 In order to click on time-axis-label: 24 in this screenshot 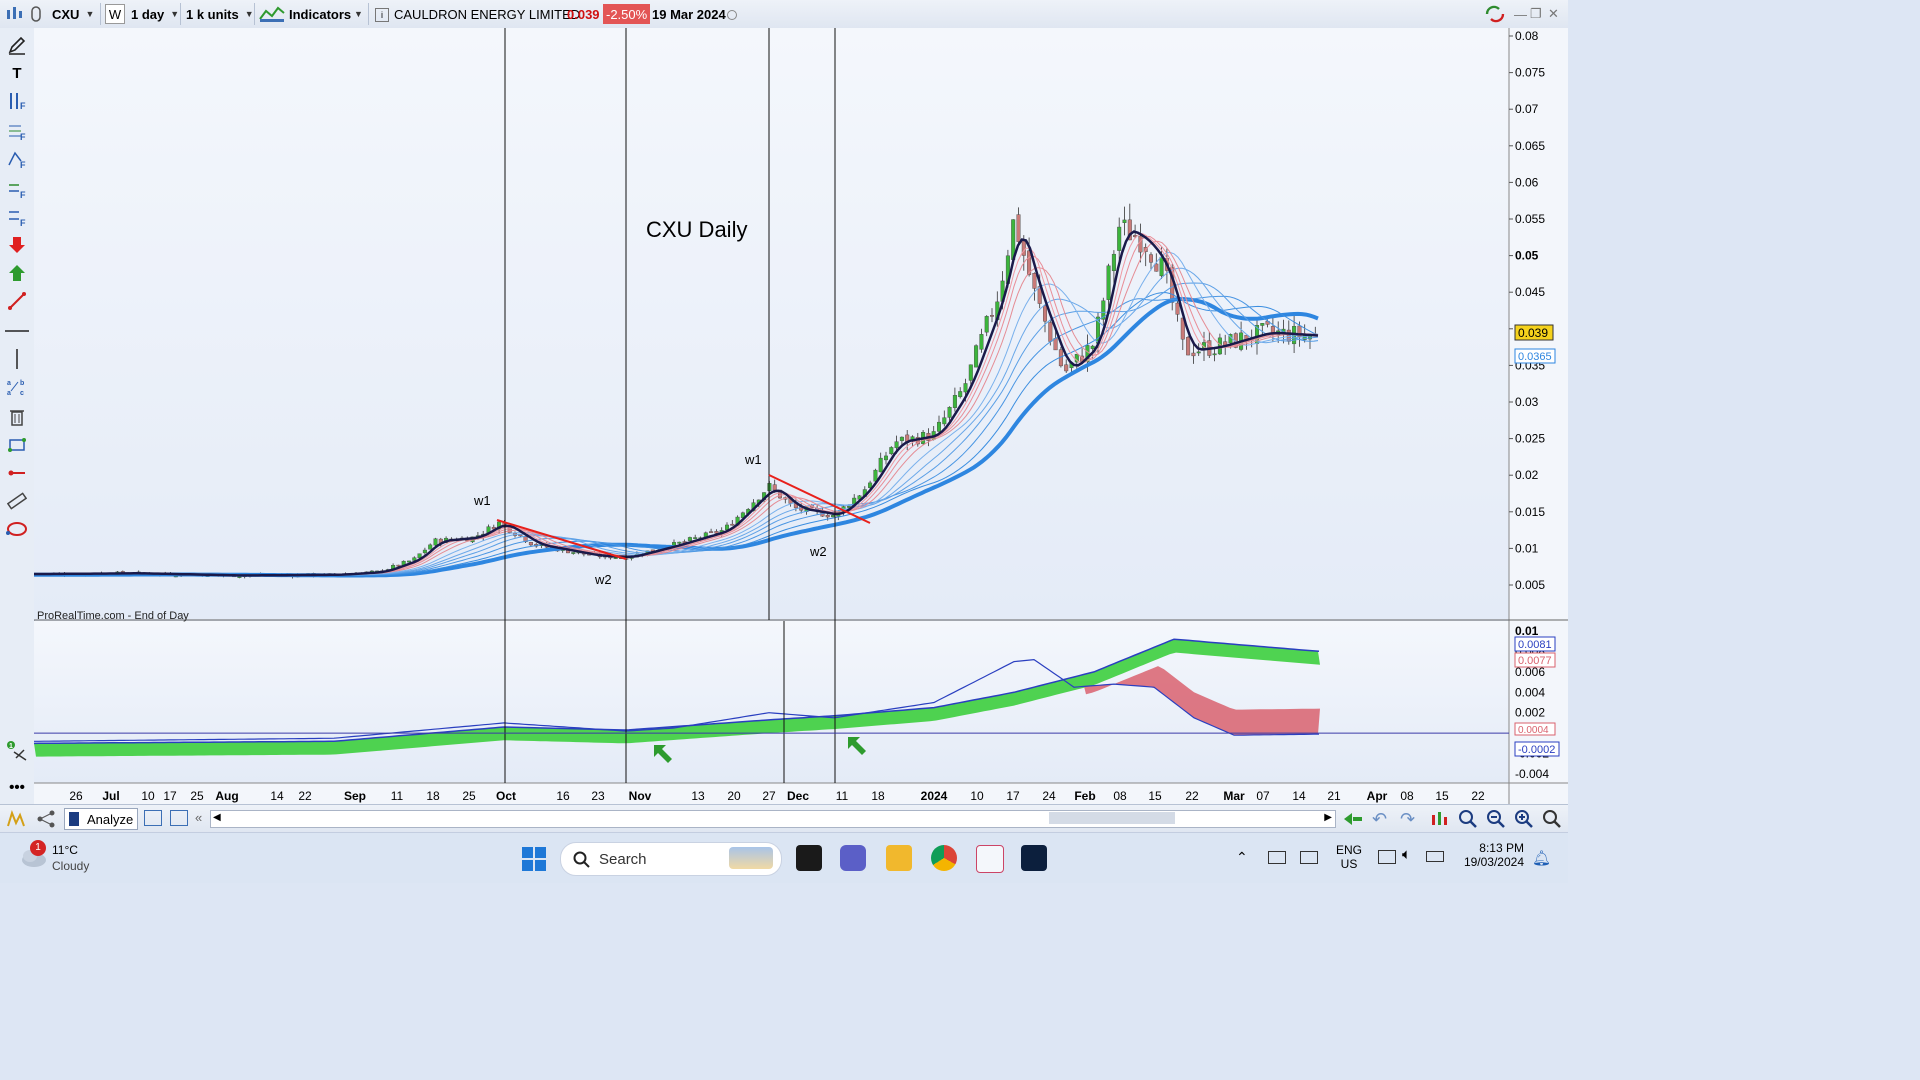, I will do `click(1049, 796)`.